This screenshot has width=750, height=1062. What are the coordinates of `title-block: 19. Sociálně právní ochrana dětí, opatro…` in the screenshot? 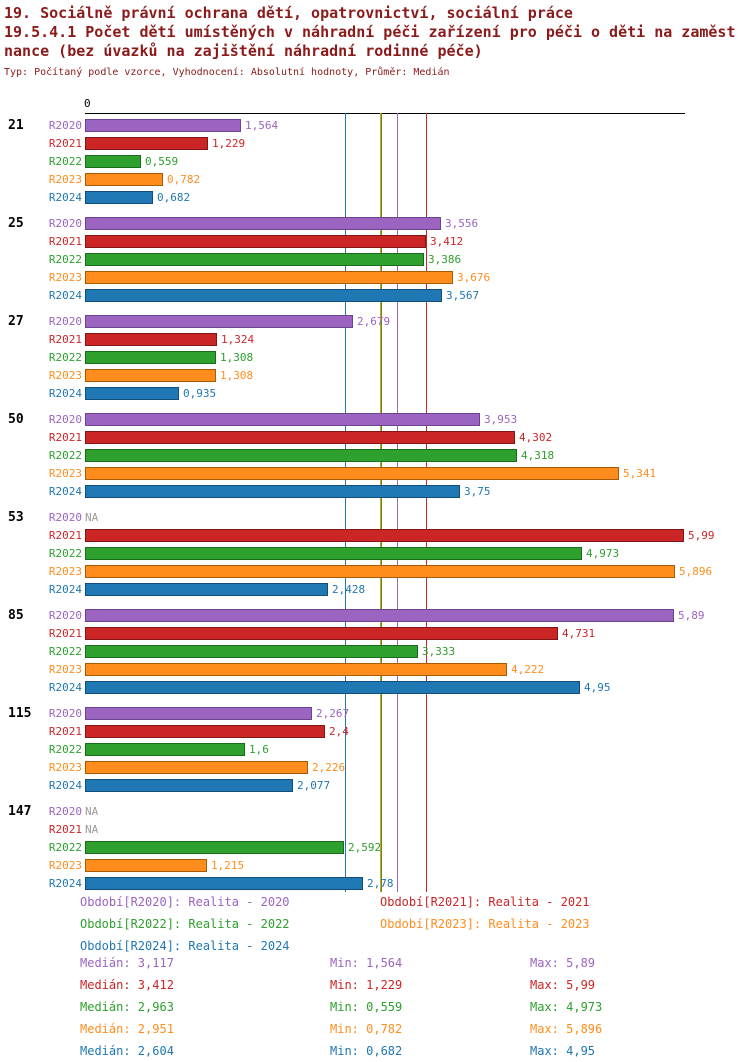 It's located at (377, 42).